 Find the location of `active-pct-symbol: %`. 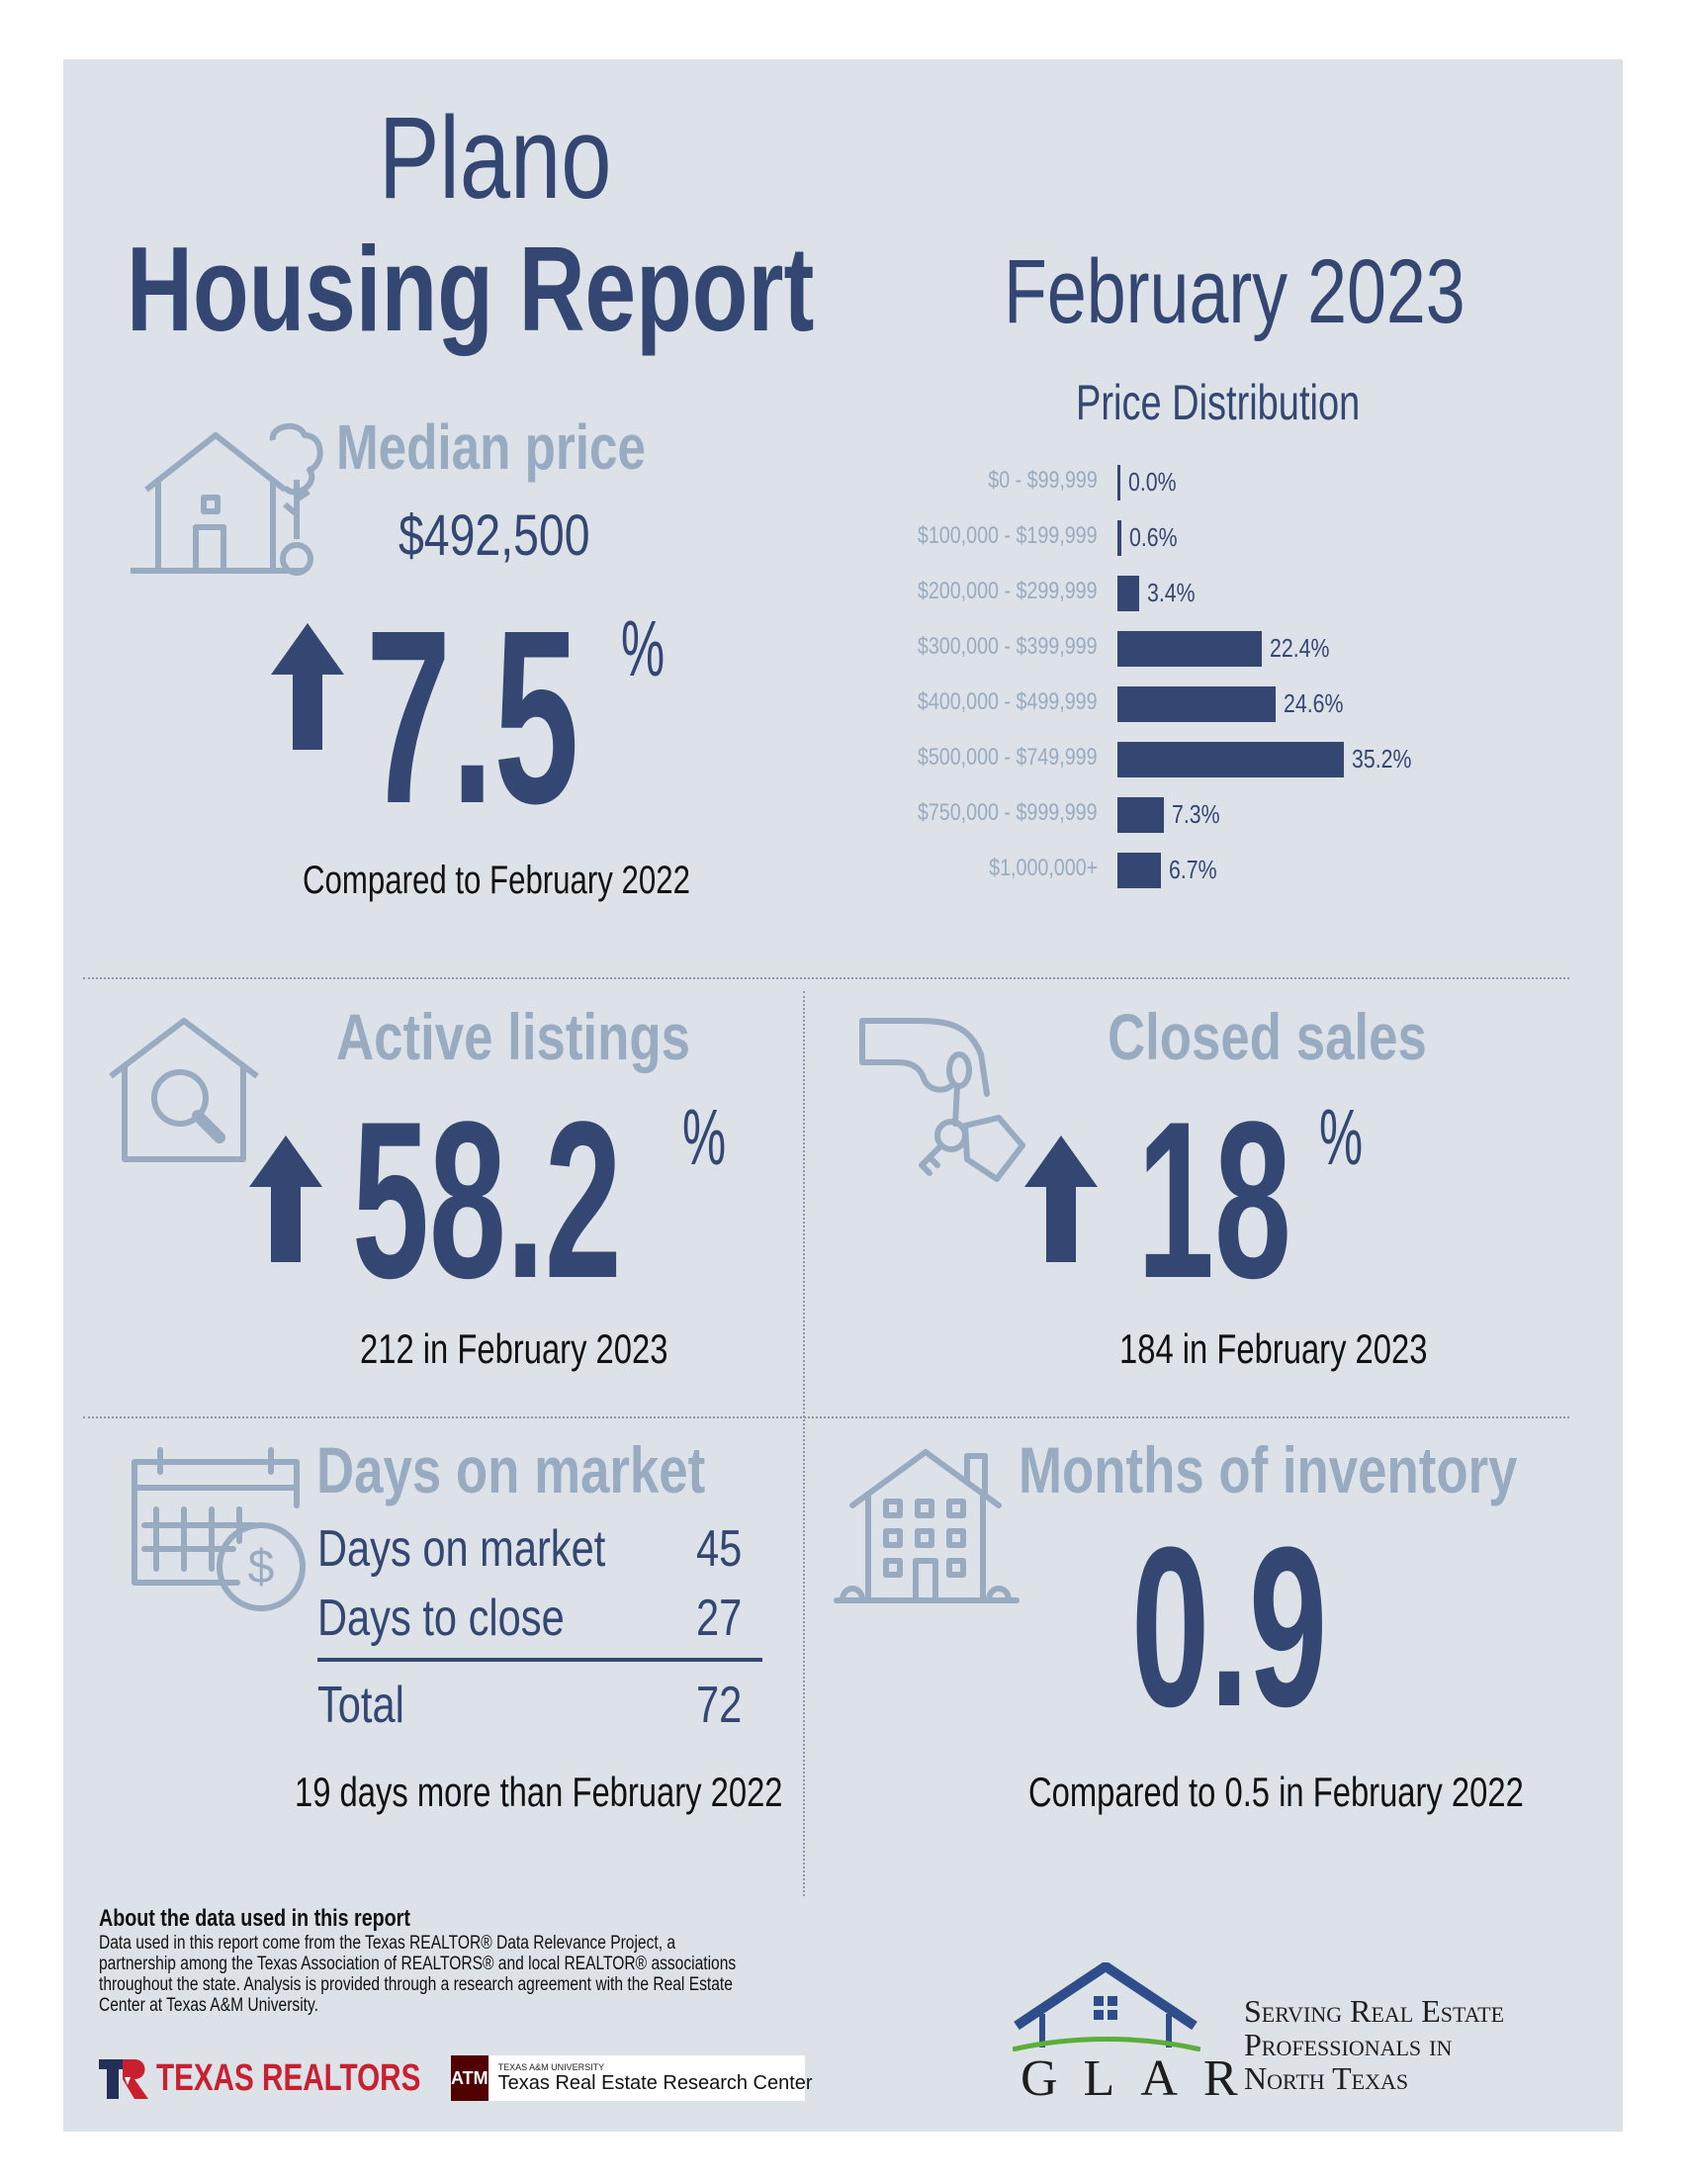

active-pct-symbol: % is located at coordinates (704, 1137).